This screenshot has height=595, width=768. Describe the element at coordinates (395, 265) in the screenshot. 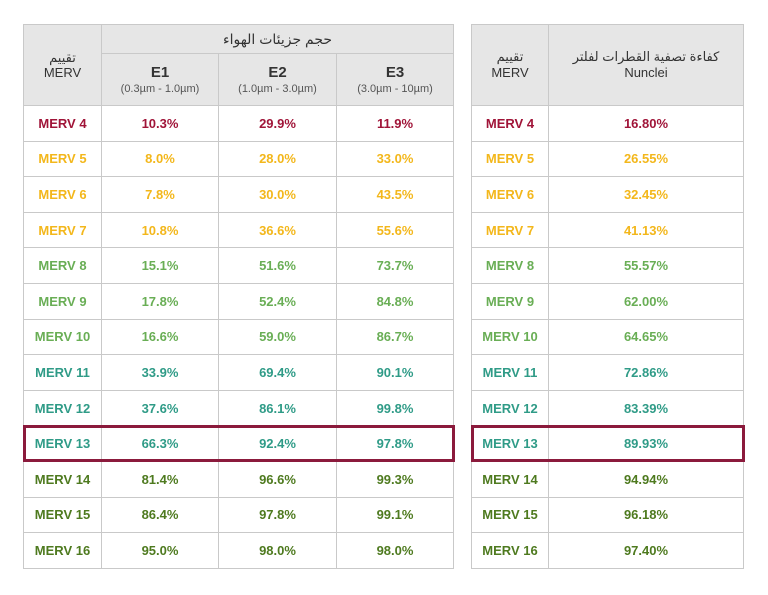

I see `e3-value-cell: 73.7%` at that location.